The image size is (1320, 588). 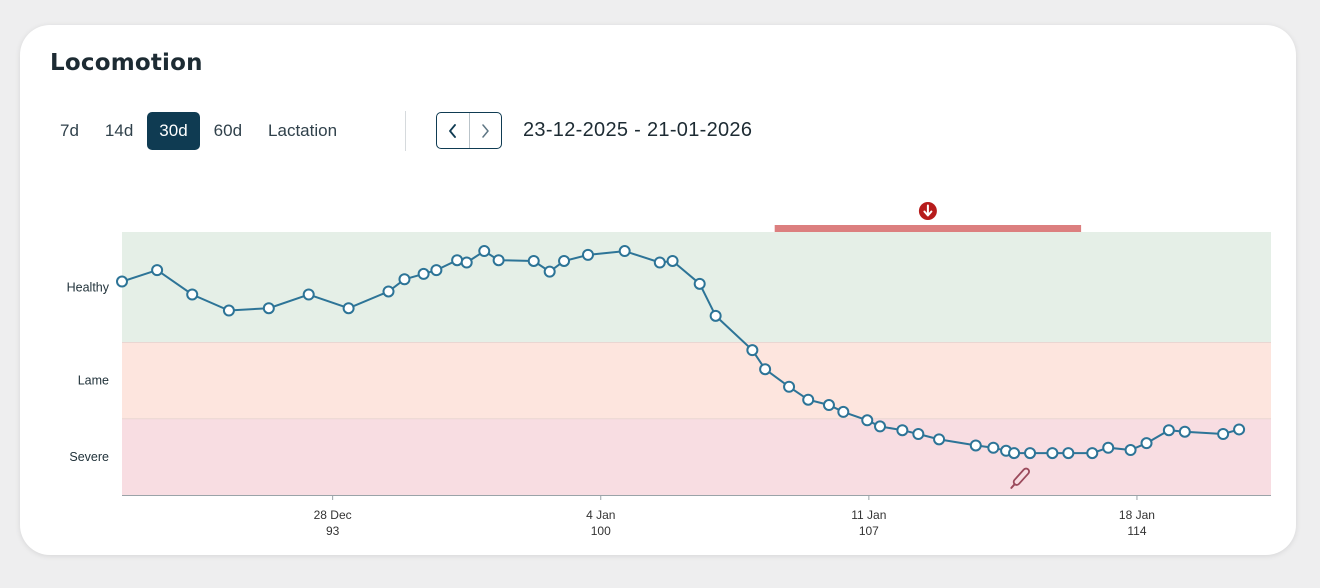 What do you see at coordinates (405, 131) in the screenshot?
I see `toolbar-divider` at bounding box center [405, 131].